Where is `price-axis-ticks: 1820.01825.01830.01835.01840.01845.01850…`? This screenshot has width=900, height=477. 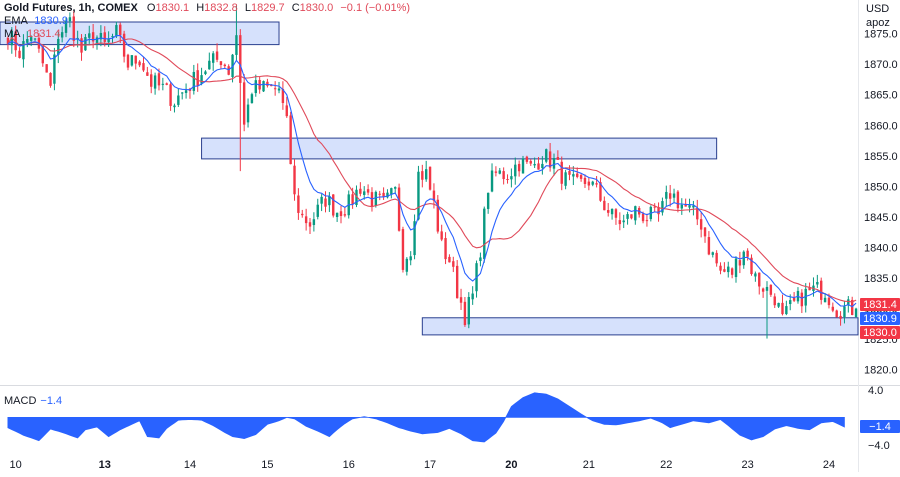 price-axis-ticks: 1820.01825.01830.01835.01840.01845.01850… is located at coordinates (881, 227).